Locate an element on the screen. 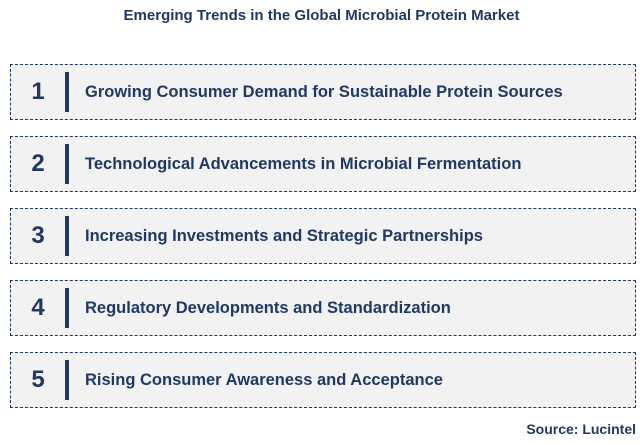  source-credit: Source: Lucintel is located at coordinates (581, 429).